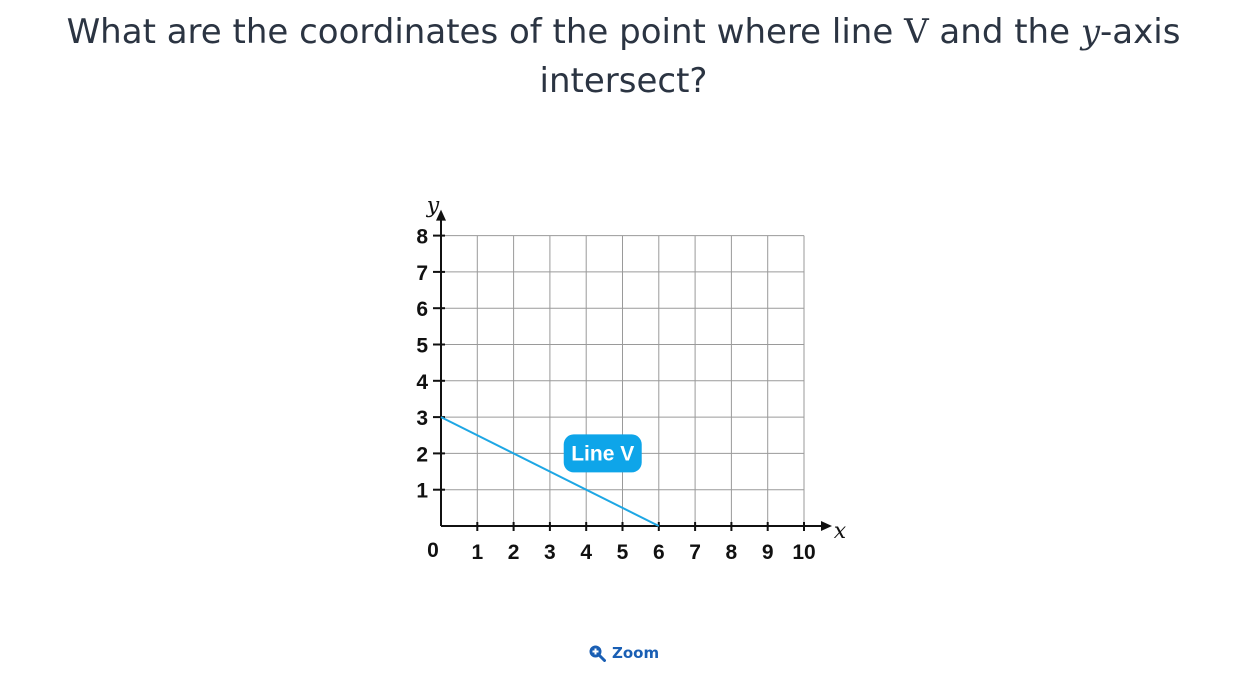  What do you see at coordinates (636, 653) in the screenshot?
I see `zoom-label: Zoom` at bounding box center [636, 653].